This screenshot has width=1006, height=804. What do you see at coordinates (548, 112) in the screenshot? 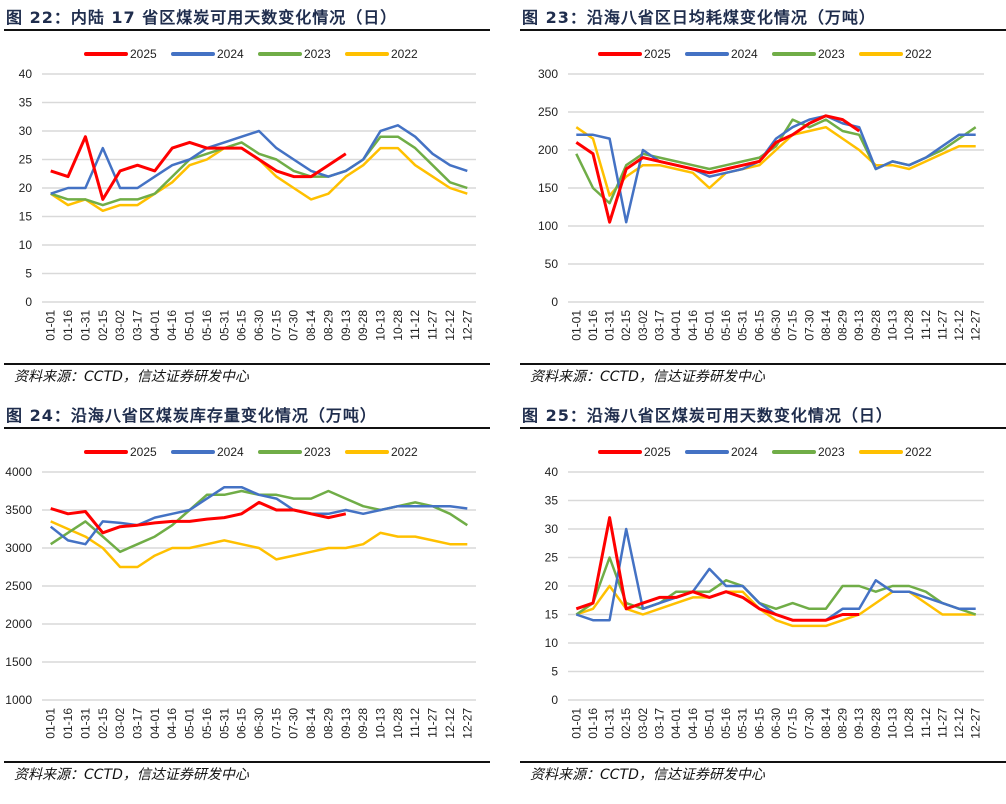
I see `y-tick-label: 250` at bounding box center [548, 112].